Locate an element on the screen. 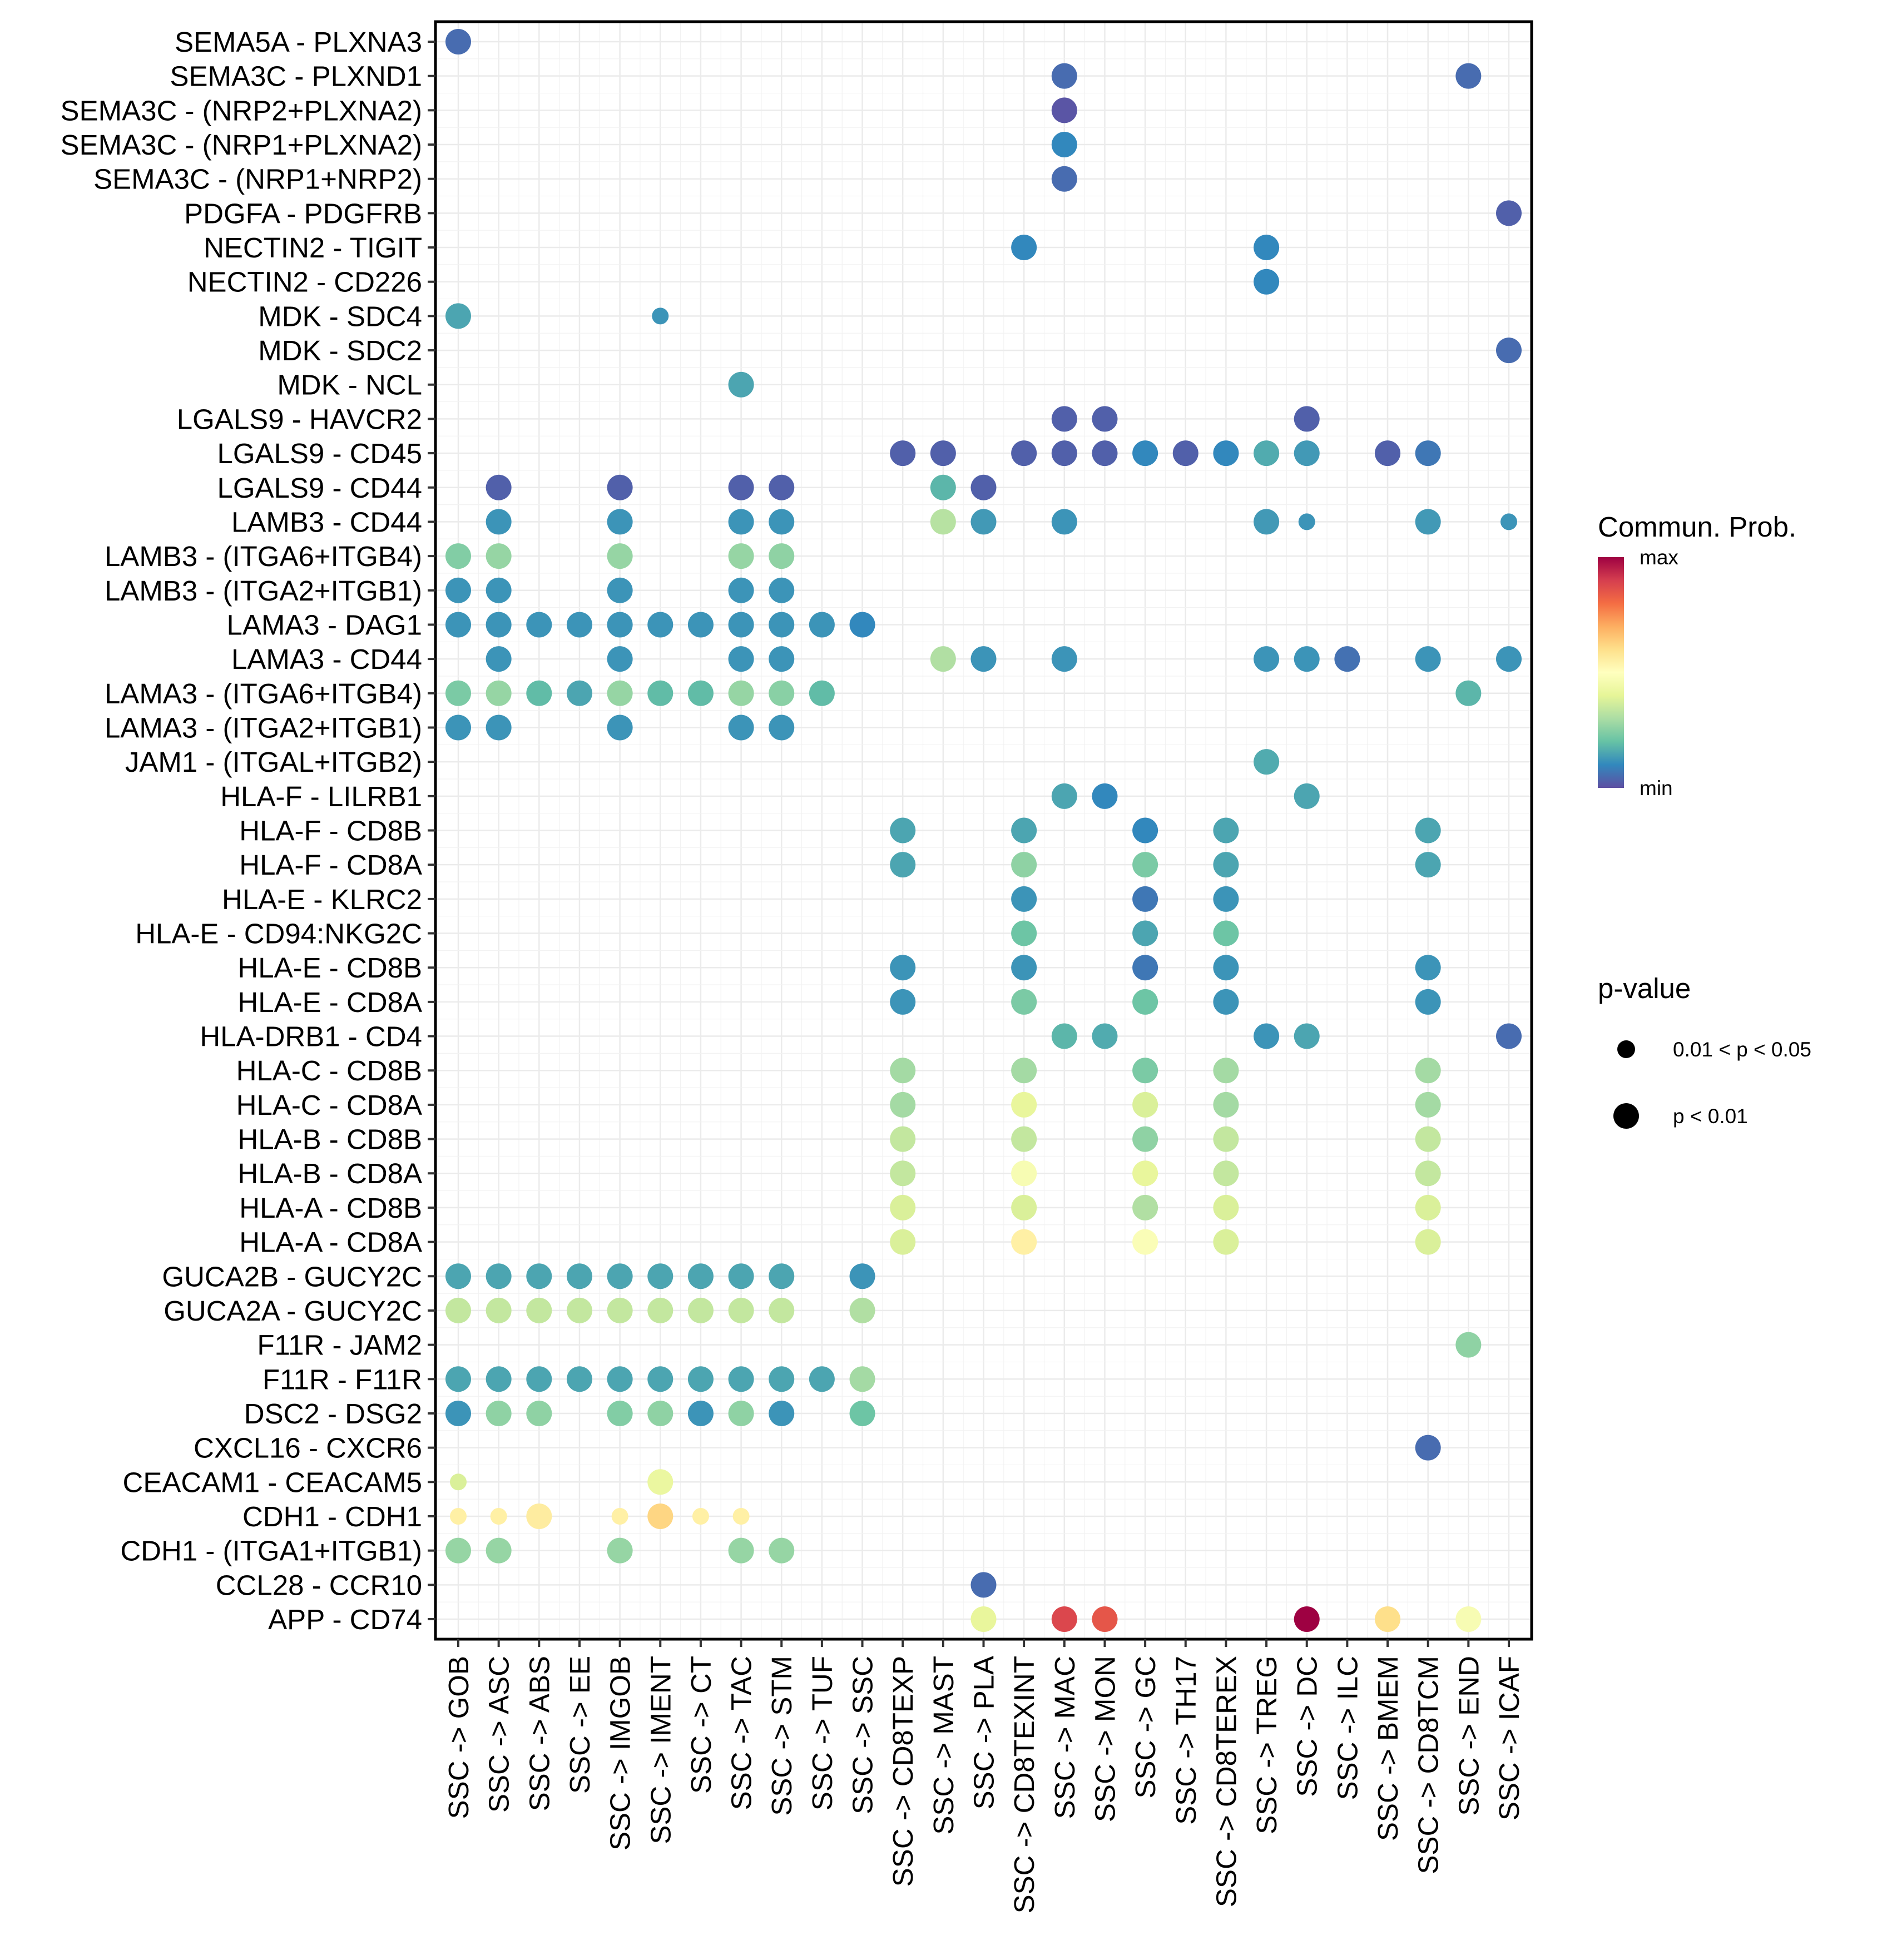 Image resolution: width=1877 pixels, height=1960 pixels. y-tick-label: APP - CD74 is located at coordinates (345, 1620).